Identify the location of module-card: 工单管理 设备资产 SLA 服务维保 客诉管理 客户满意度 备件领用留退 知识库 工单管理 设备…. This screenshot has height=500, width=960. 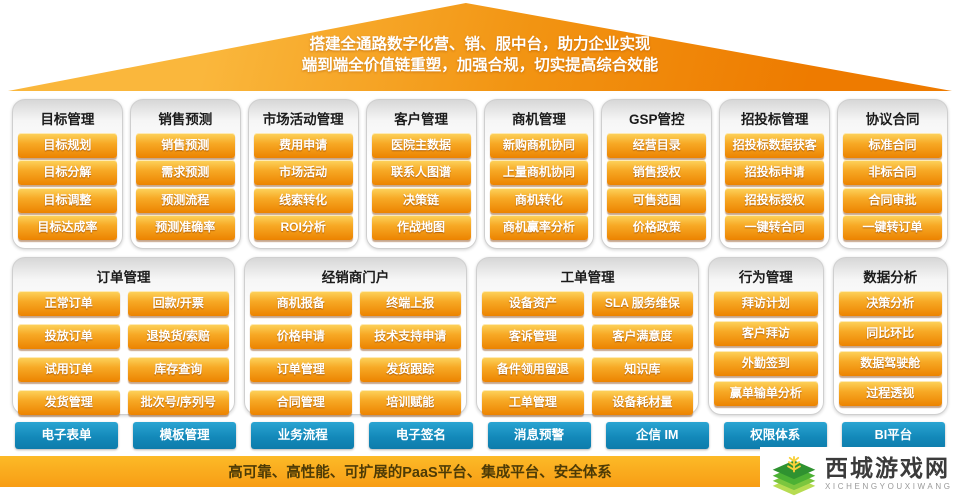
(588, 336).